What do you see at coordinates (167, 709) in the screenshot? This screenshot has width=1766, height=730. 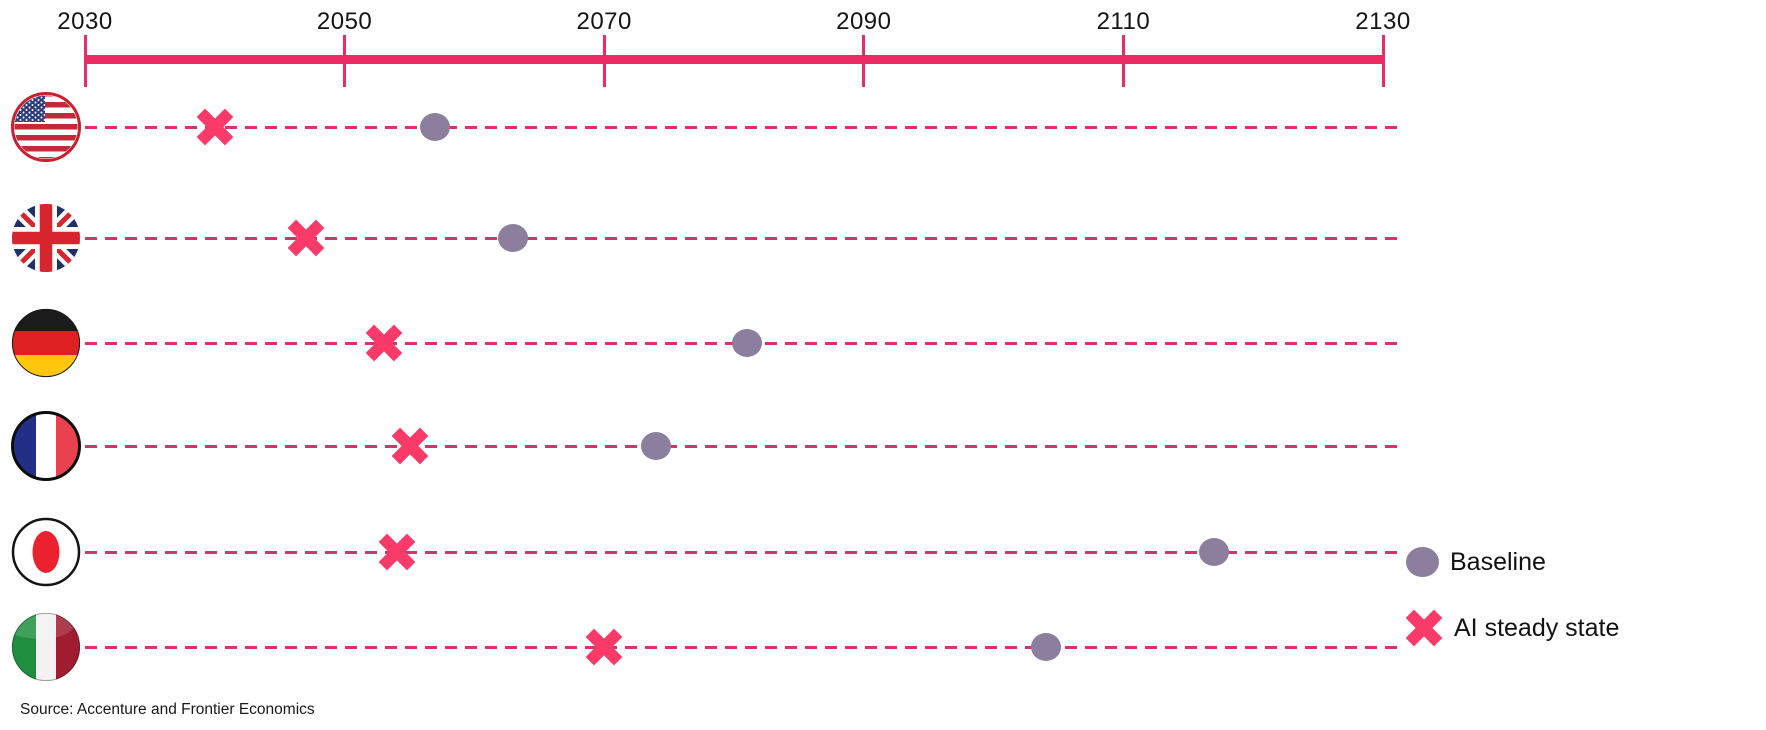 I see `source-note: Source: Accenture and Frontier Economics` at bounding box center [167, 709].